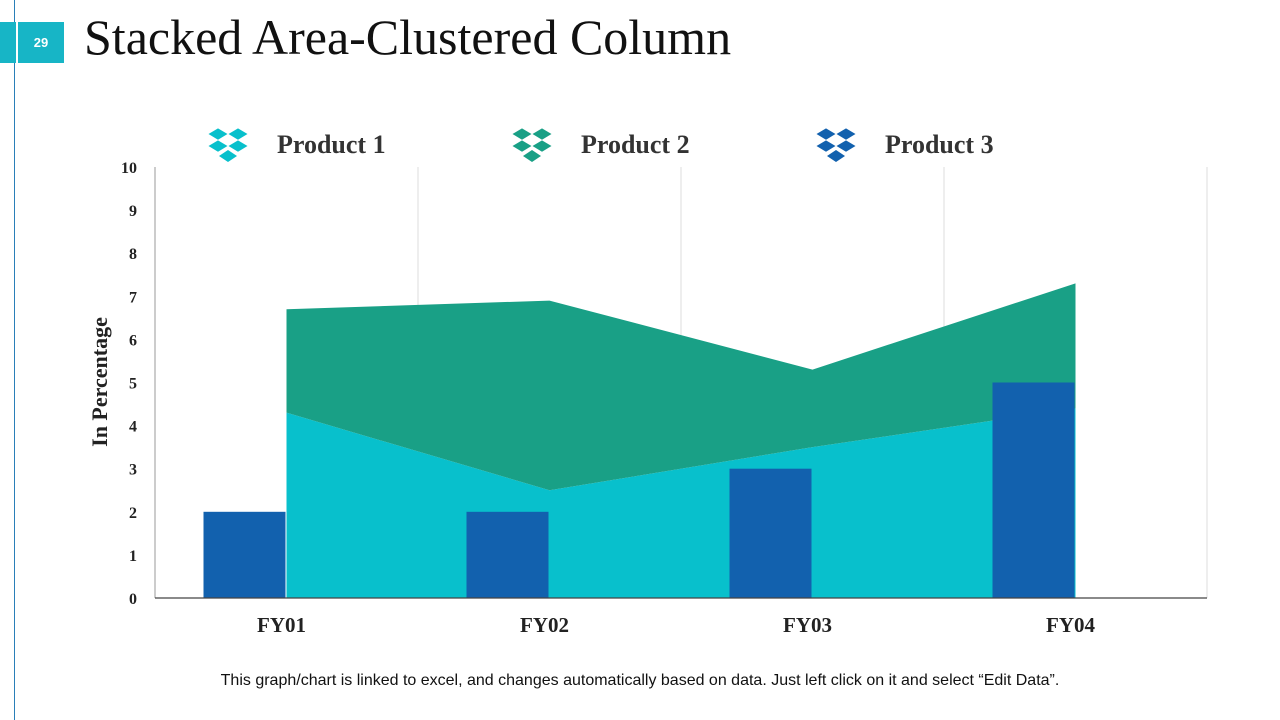 The height and width of the screenshot is (720, 1280). What do you see at coordinates (133, 556) in the screenshot?
I see `y-tick-label: 1` at bounding box center [133, 556].